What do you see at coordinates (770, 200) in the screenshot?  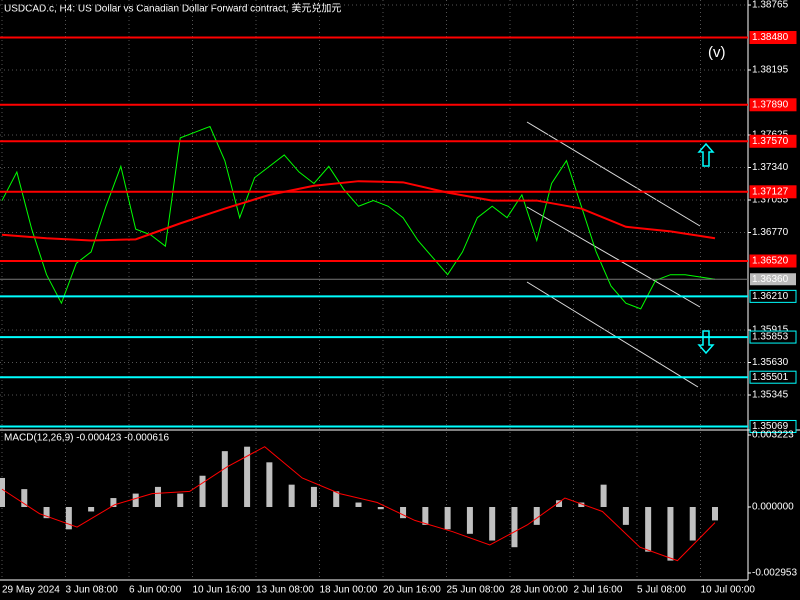 I see `y-tick-label: 1.37055` at bounding box center [770, 200].